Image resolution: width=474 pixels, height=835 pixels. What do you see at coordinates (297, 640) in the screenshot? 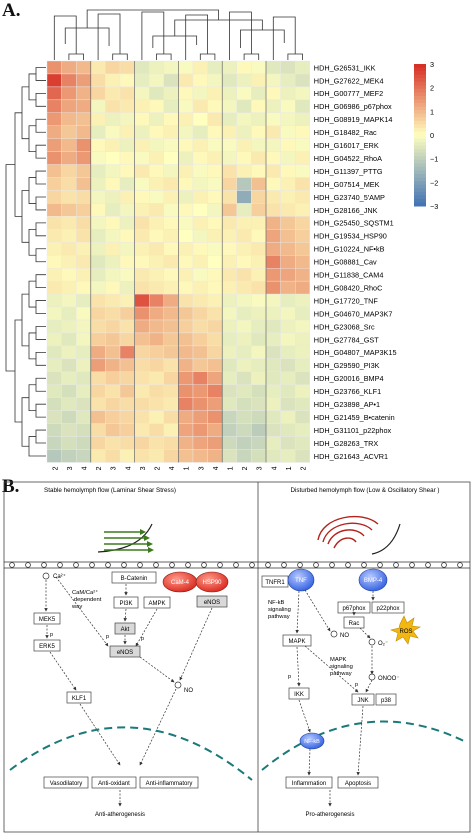
I see `mapk-box` at bounding box center [297, 640].